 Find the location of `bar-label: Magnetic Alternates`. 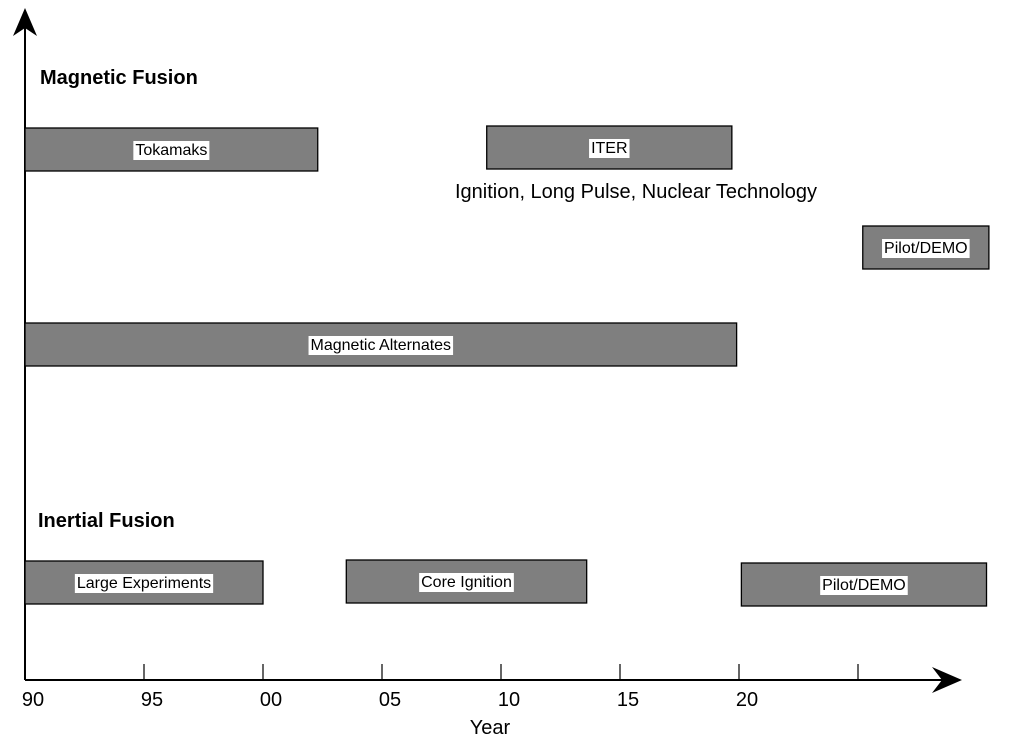

bar-label: Magnetic Alternates is located at coordinates (381, 345).